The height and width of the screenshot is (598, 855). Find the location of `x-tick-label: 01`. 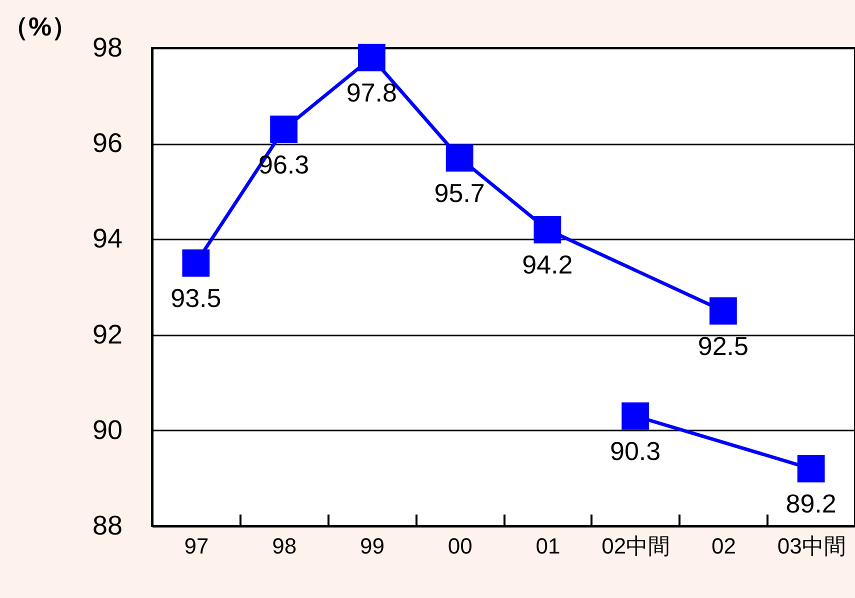

x-tick-label: 01 is located at coordinates (548, 546).